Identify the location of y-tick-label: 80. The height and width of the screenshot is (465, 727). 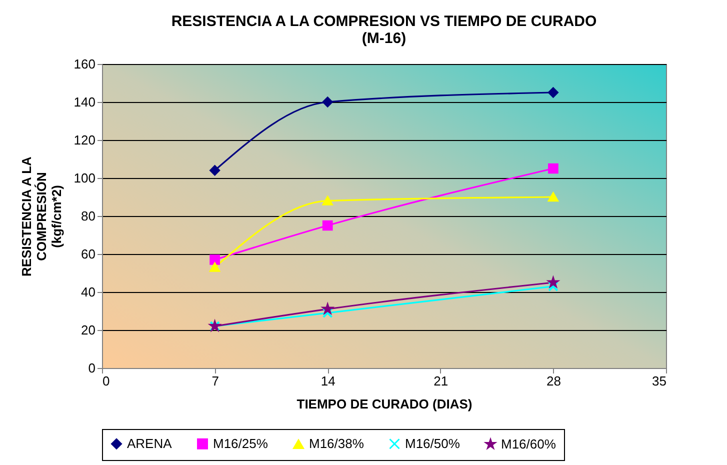
(88, 216).